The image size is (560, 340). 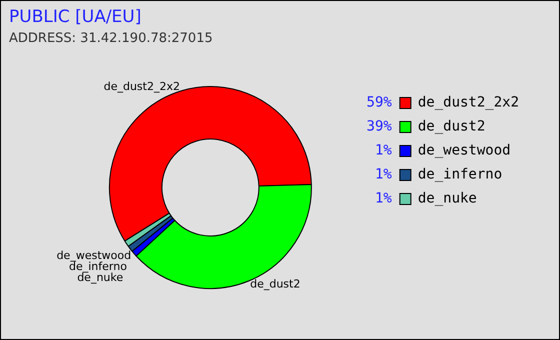 What do you see at coordinates (447, 198) in the screenshot?
I see `legend-label: de_nuke` at bounding box center [447, 198].